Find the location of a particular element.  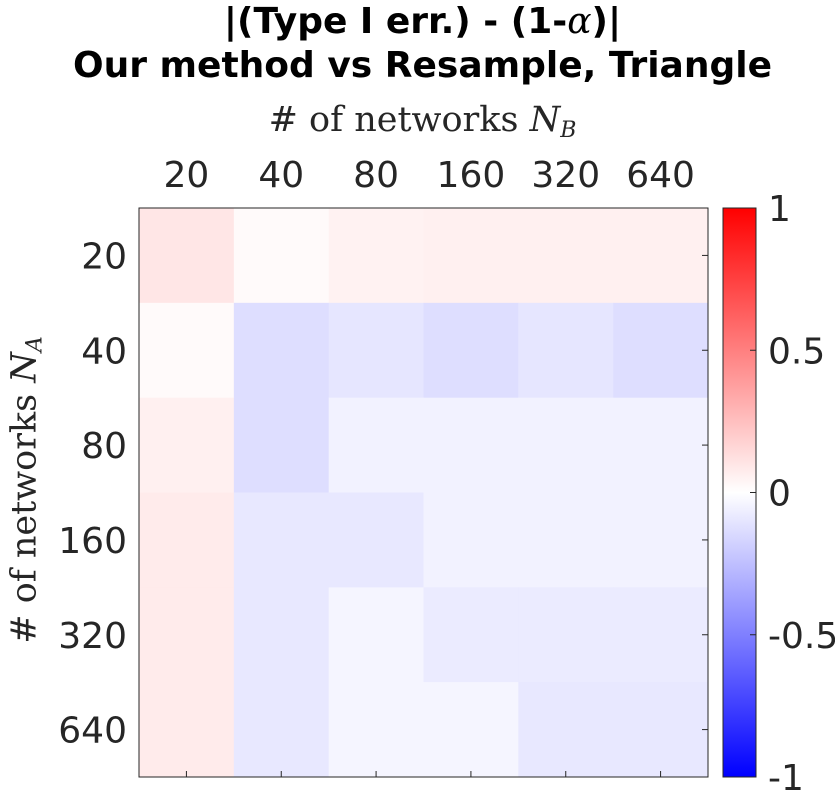

colorbar-tick-label: 1 is located at coordinates (779, 209).